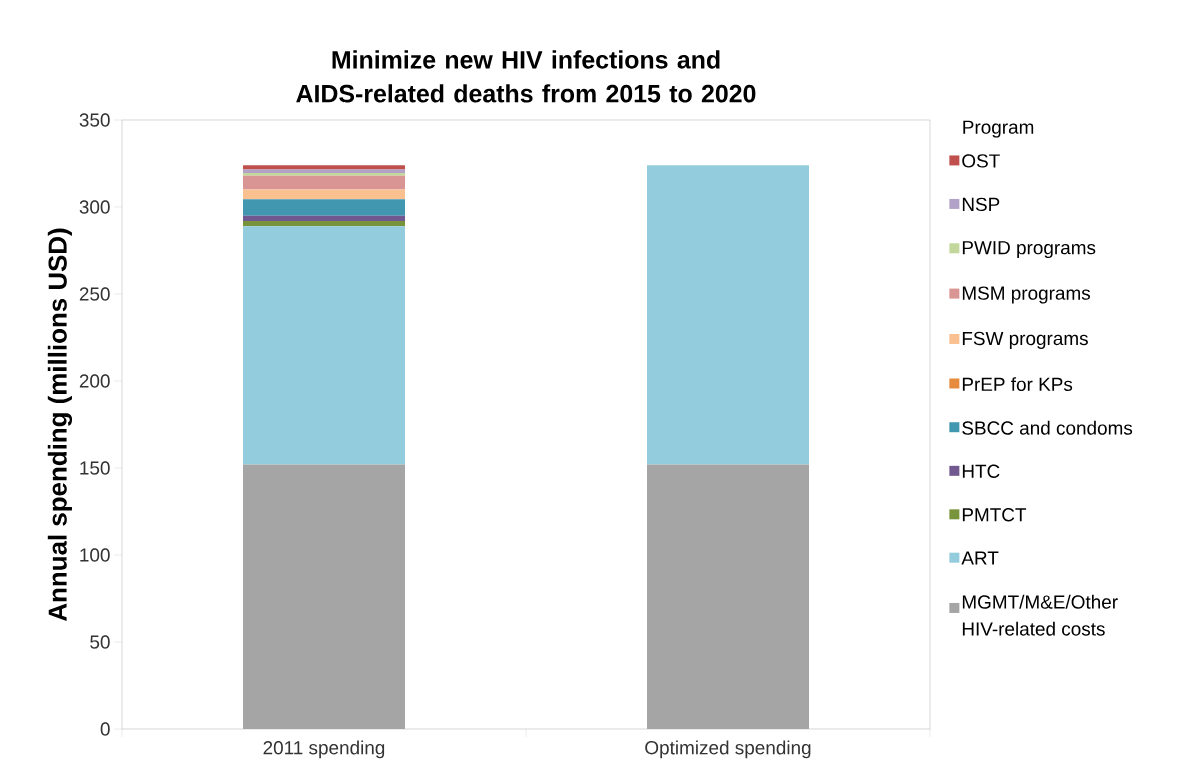 The image size is (1200, 776). What do you see at coordinates (94, 294) in the screenshot?
I see `y-tick-label: 250` at bounding box center [94, 294].